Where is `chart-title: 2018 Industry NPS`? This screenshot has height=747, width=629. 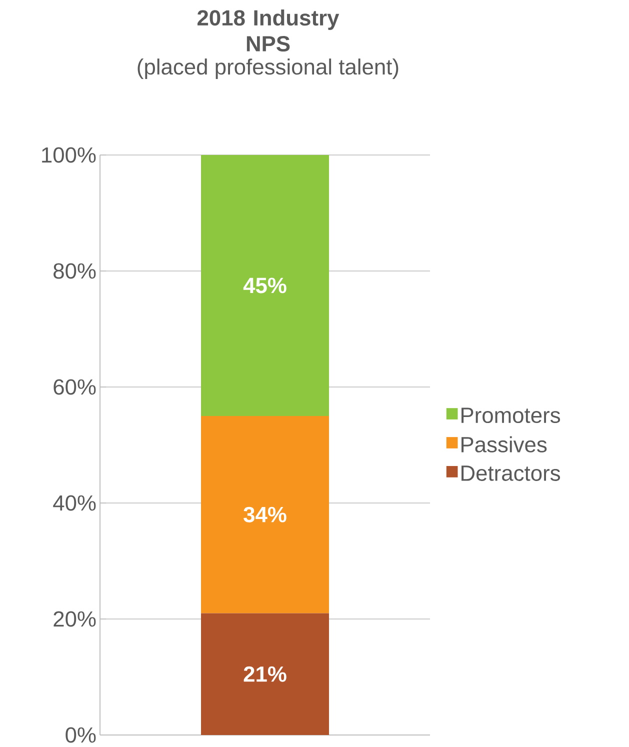 chart-title: 2018 Industry NPS is located at coordinates (269, 31).